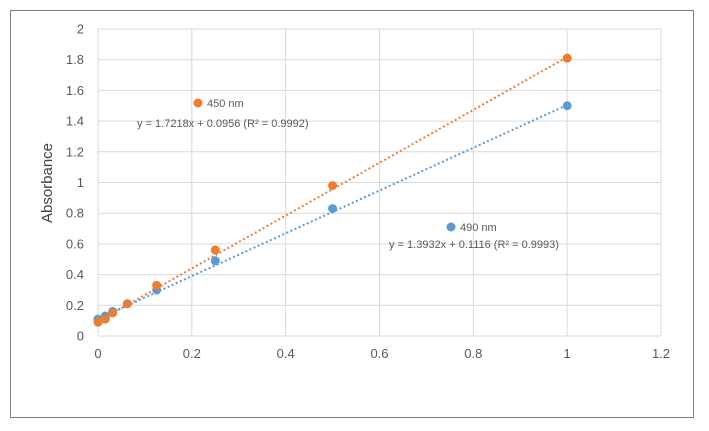  Describe the element at coordinates (567, 353) in the screenshot. I see `x-tick-label: 1` at that location.